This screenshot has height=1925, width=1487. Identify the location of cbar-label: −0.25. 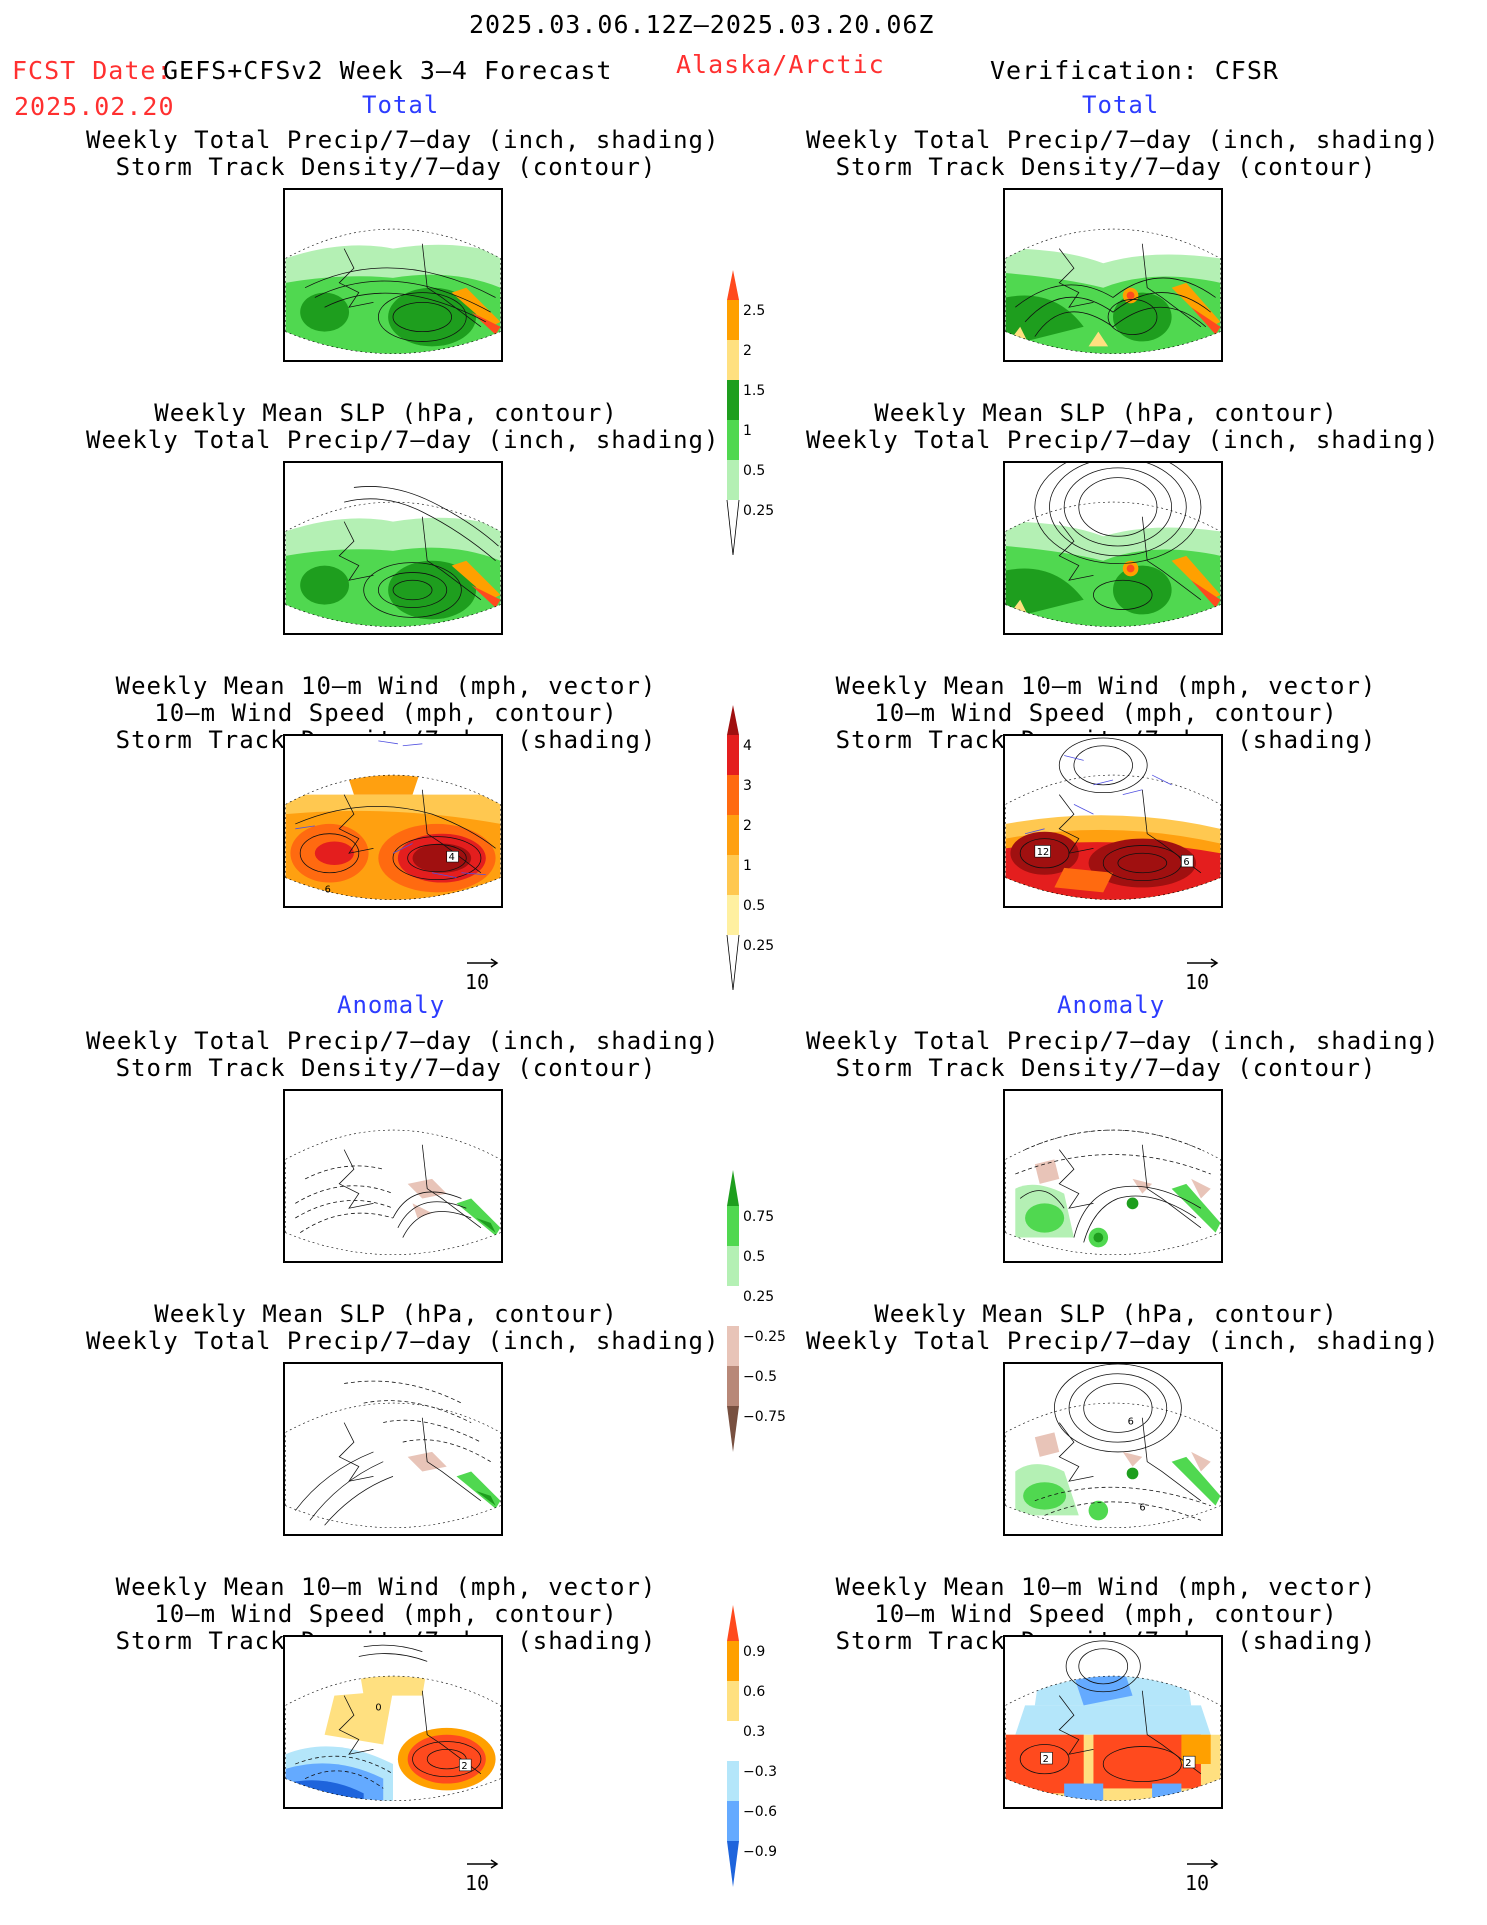
(764, 1337).